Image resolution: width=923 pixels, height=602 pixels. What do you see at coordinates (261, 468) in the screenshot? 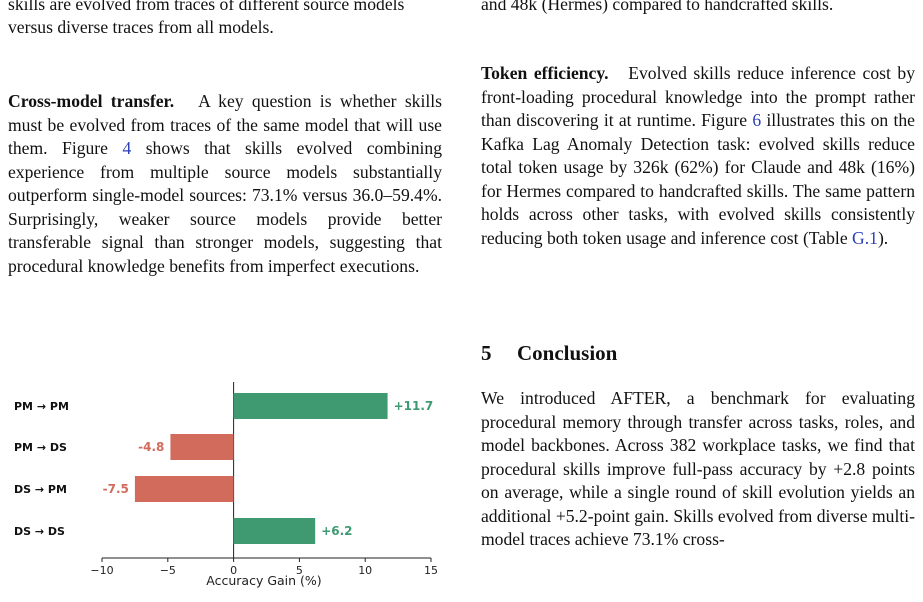
I see `chart-bars` at bounding box center [261, 468].